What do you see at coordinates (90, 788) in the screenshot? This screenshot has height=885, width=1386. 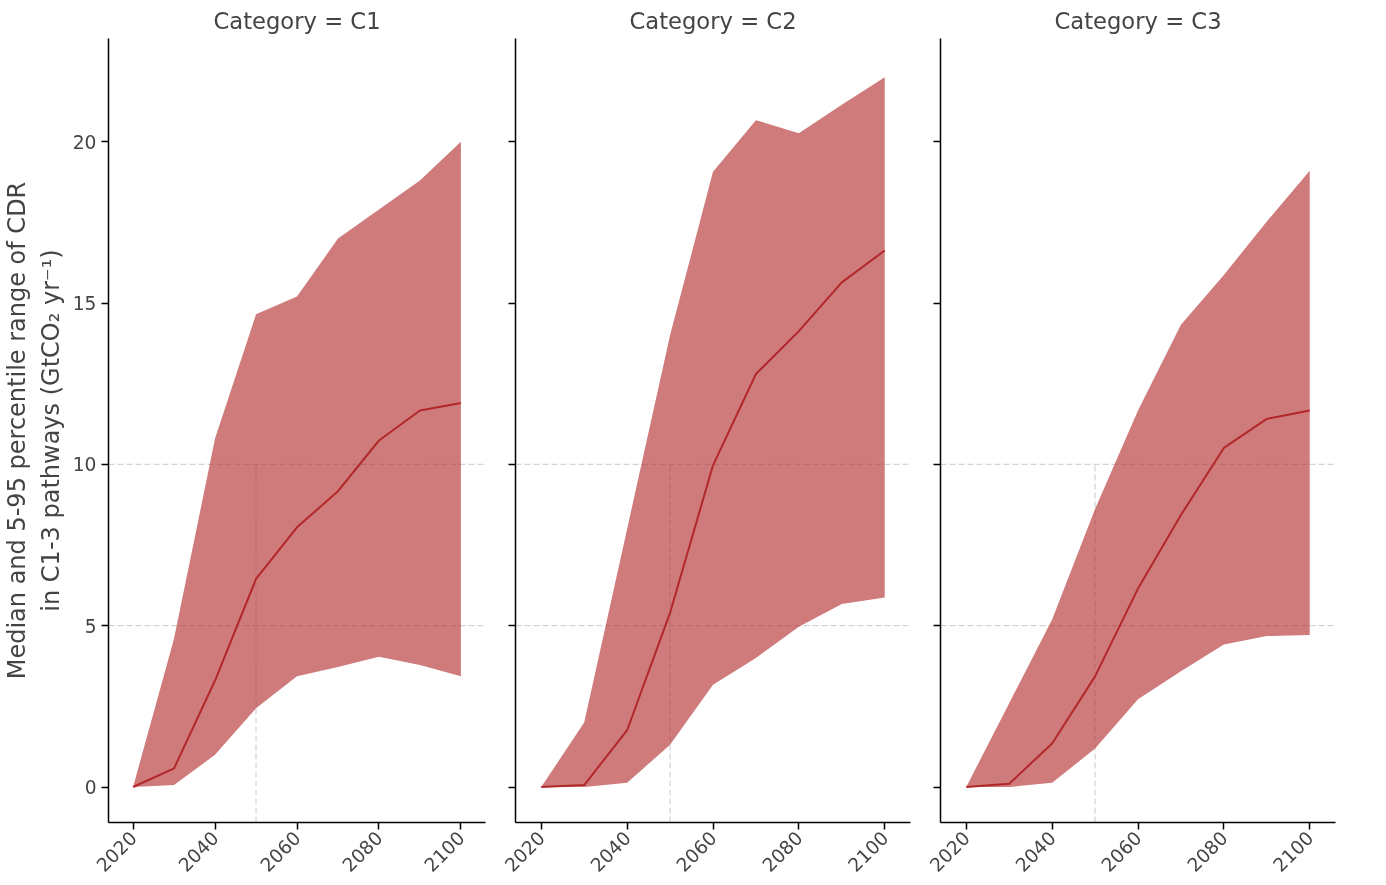 I see `y-tick-label: 0` at bounding box center [90, 788].